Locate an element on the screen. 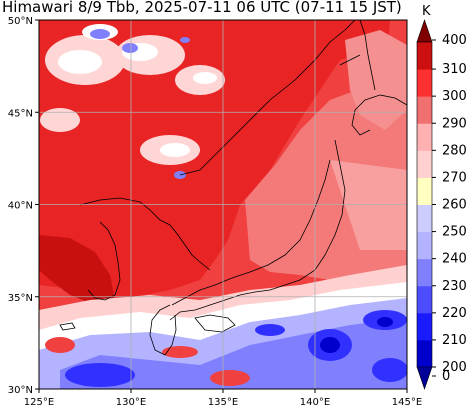  coast-amur is located at coordinates (270, 115).